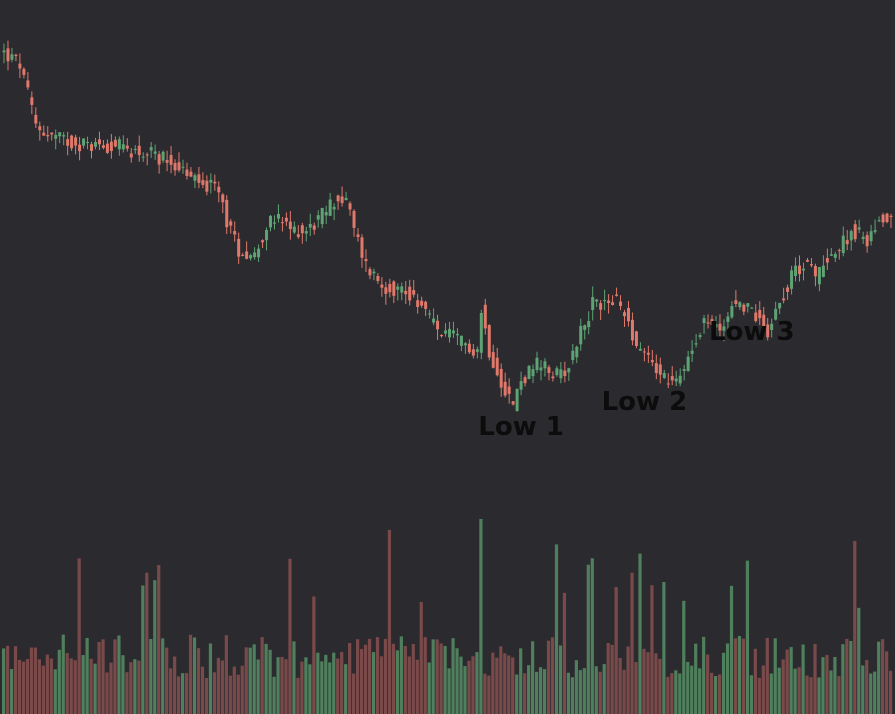  Describe the element at coordinates (645, 402) in the screenshot. I see `annotation-low-2: Low 2` at that location.